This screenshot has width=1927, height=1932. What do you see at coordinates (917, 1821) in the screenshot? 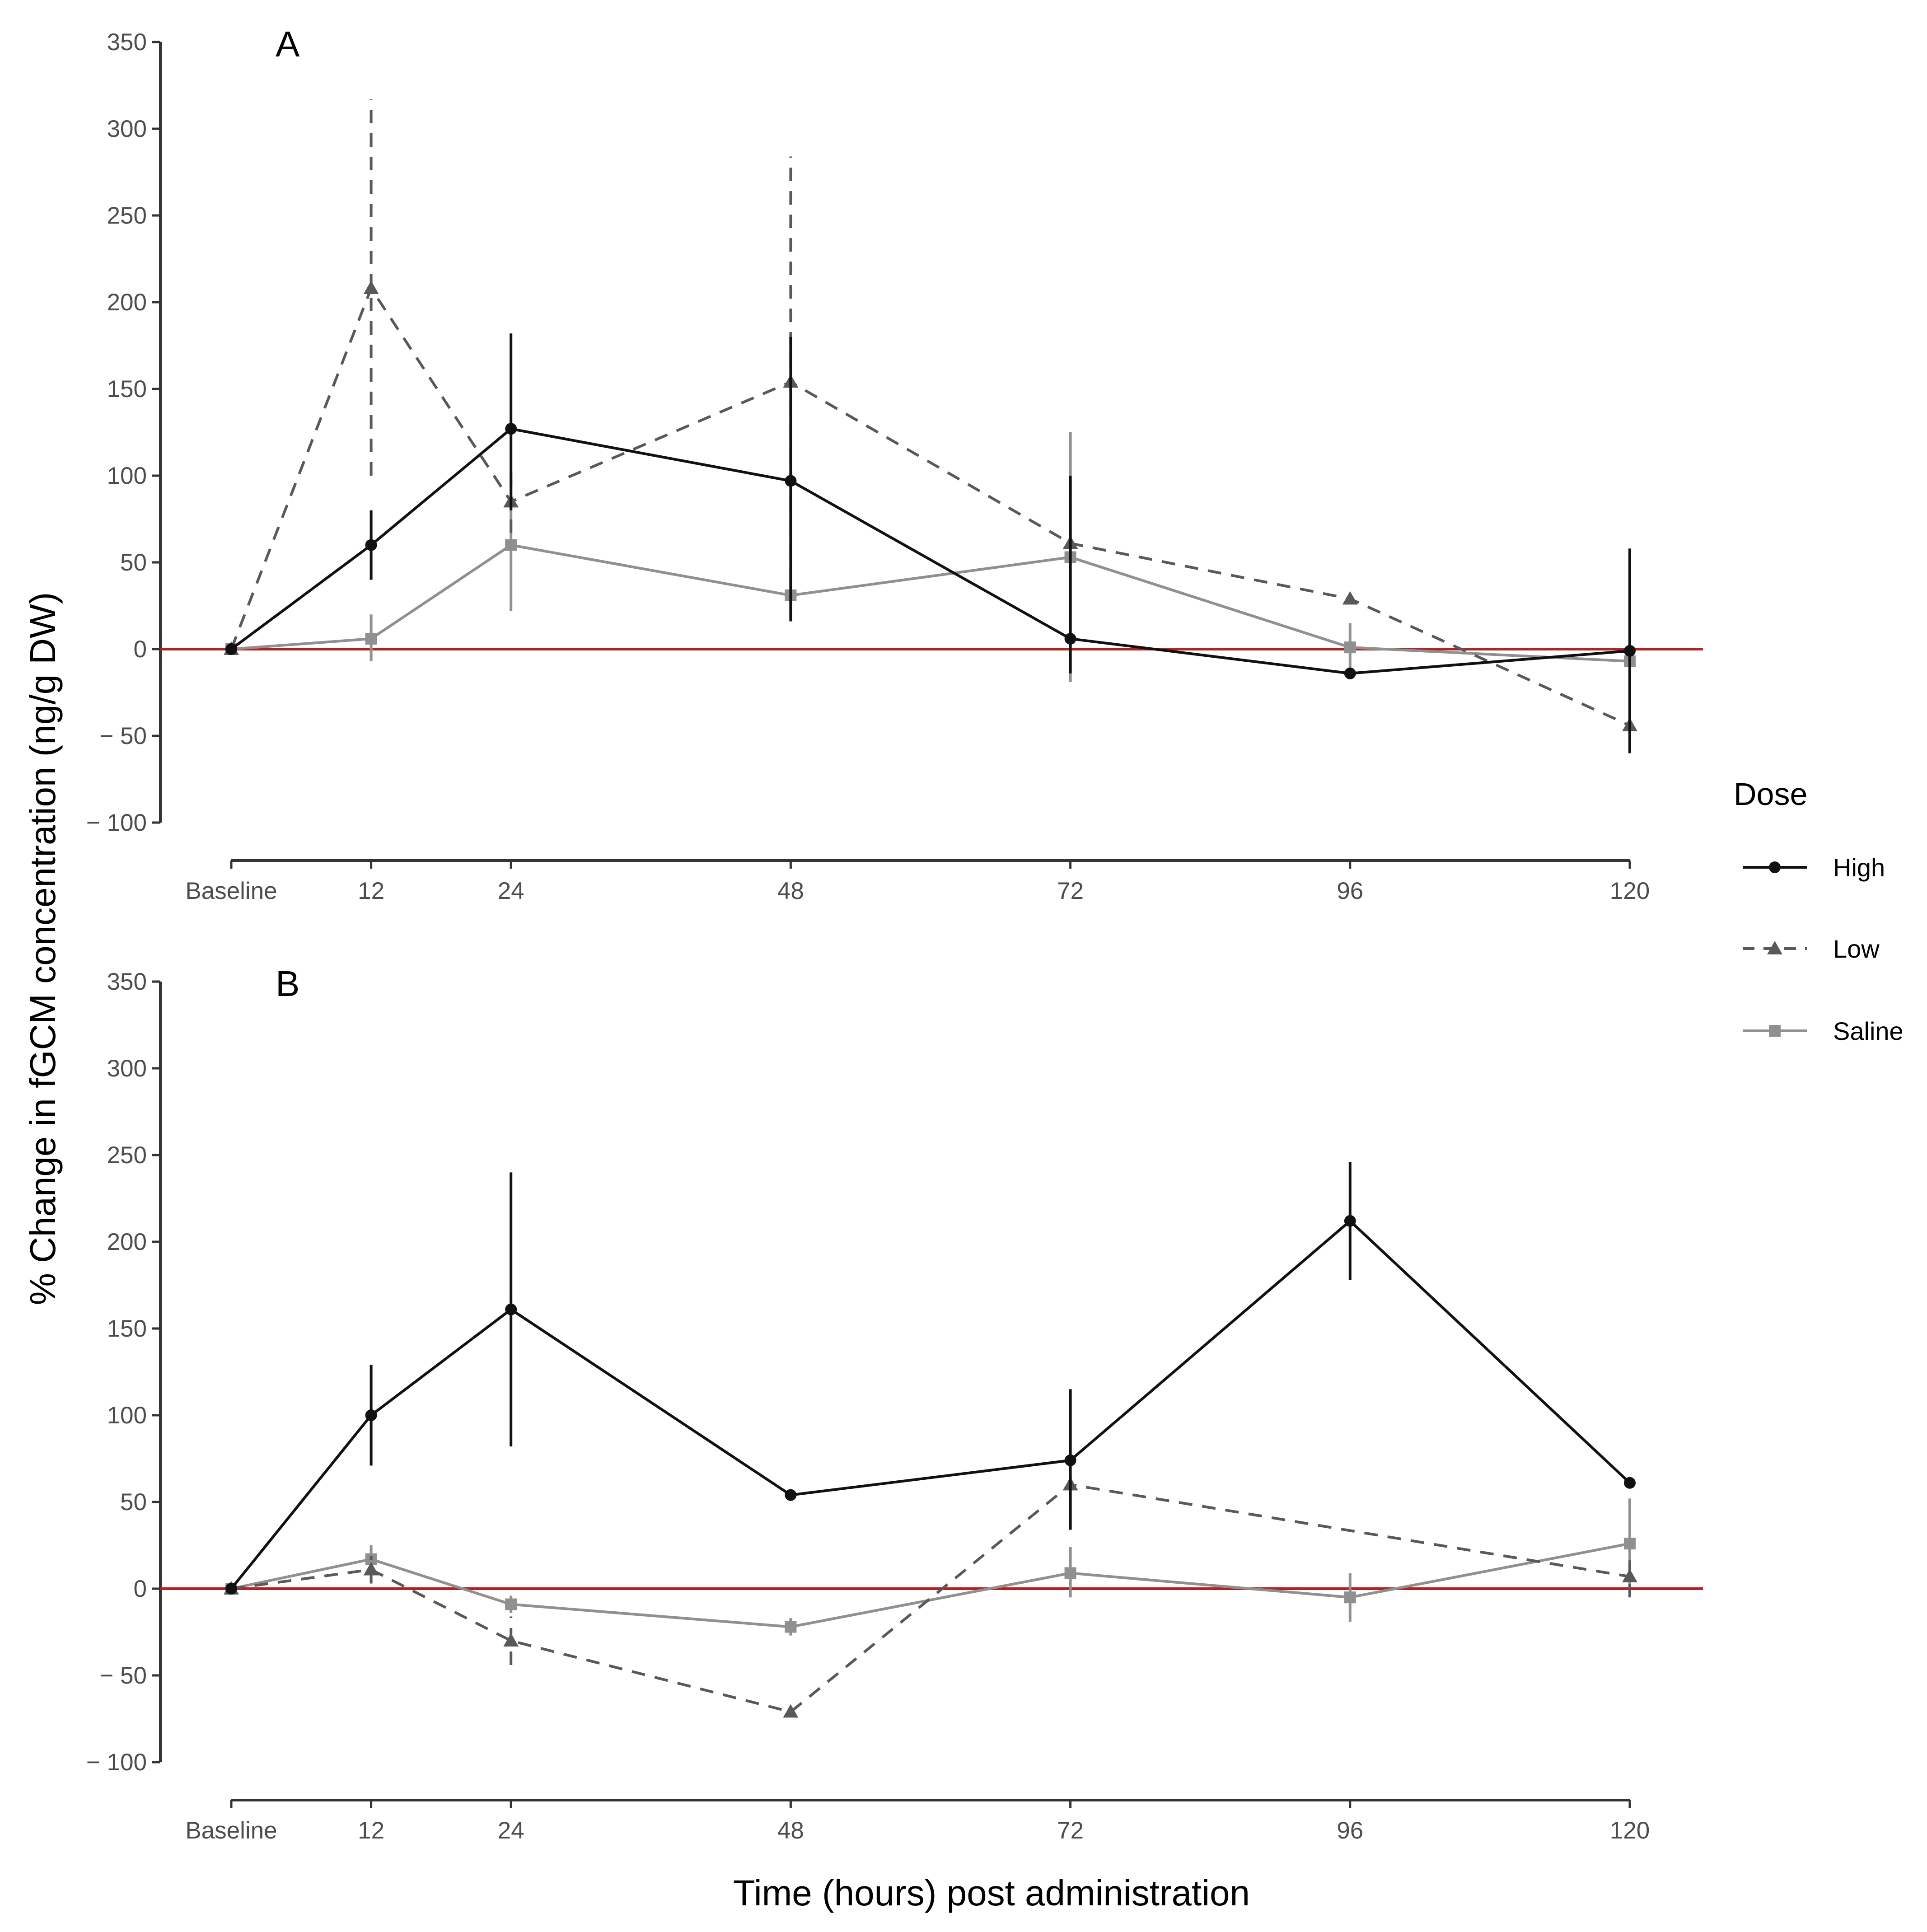
I see `panel-b-x-axis: Baseline 12 24 48 72 96 120` at bounding box center [917, 1821].